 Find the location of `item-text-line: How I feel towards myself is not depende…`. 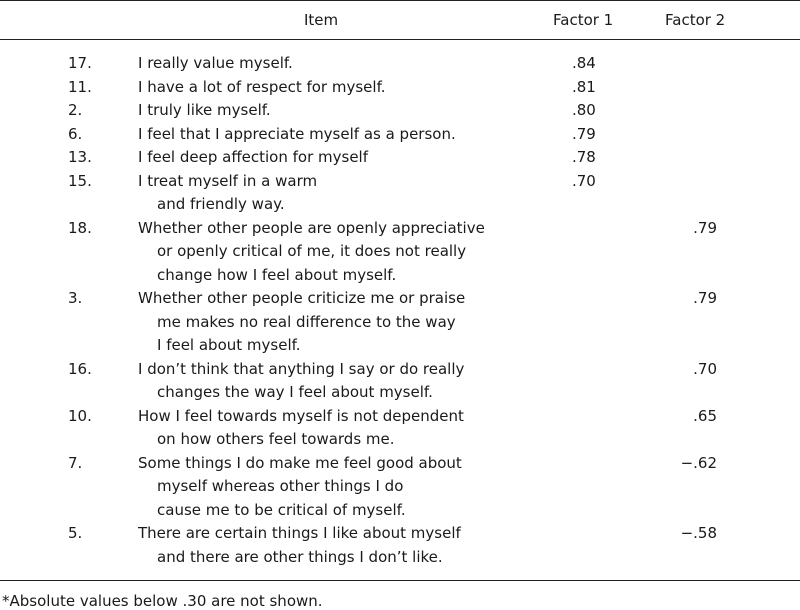

item-text-line: How I feel towards myself is not depende… is located at coordinates (301, 415).